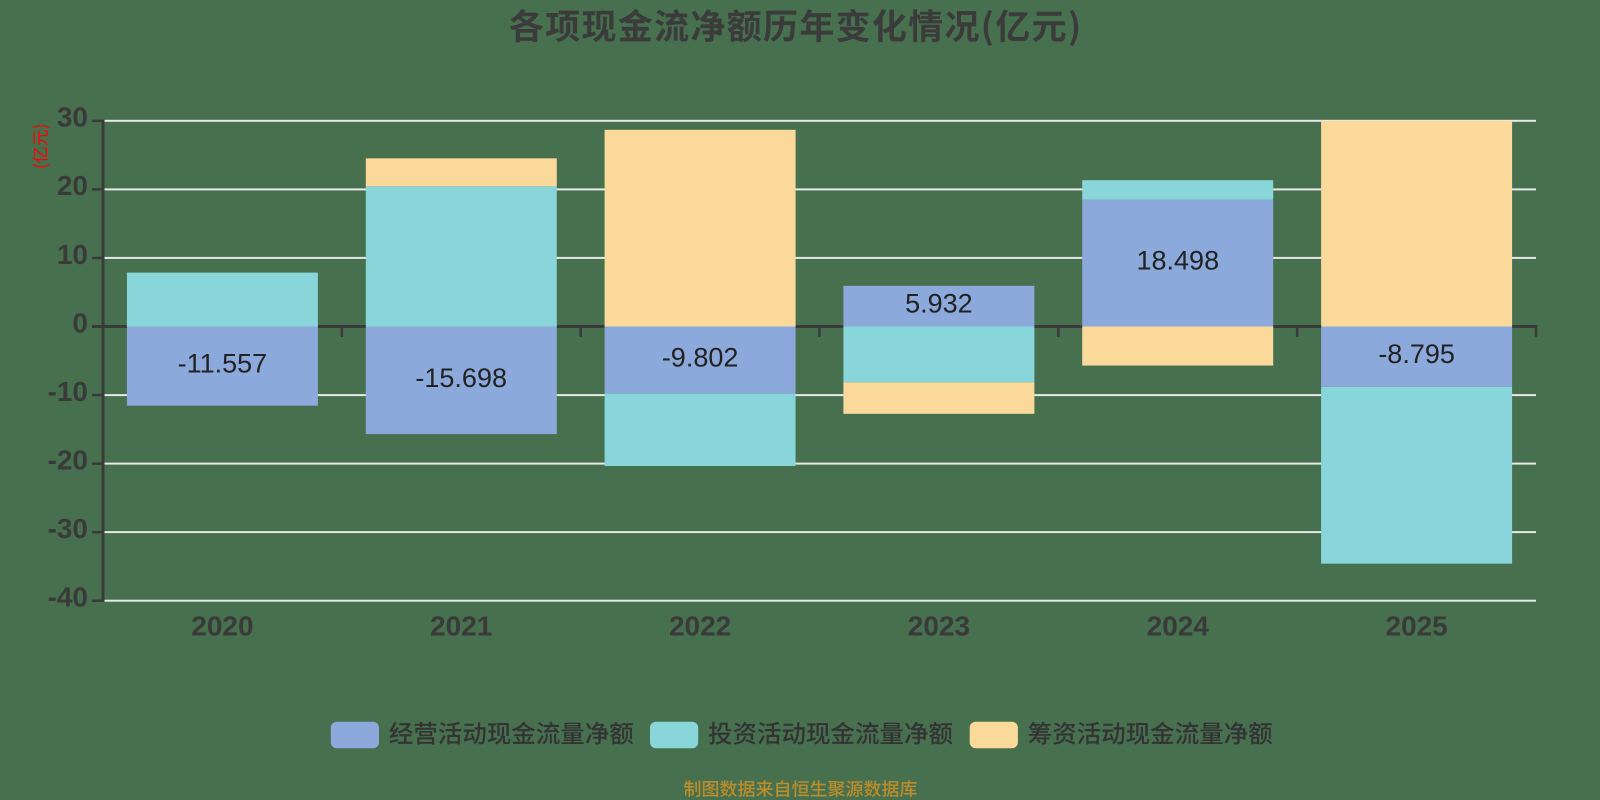 The width and height of the screenshot is (1600, 800). What do you see at coordinates (72, 254) in the screenshot?
I see `svg-text: 10` at bounding box center [72, 254].